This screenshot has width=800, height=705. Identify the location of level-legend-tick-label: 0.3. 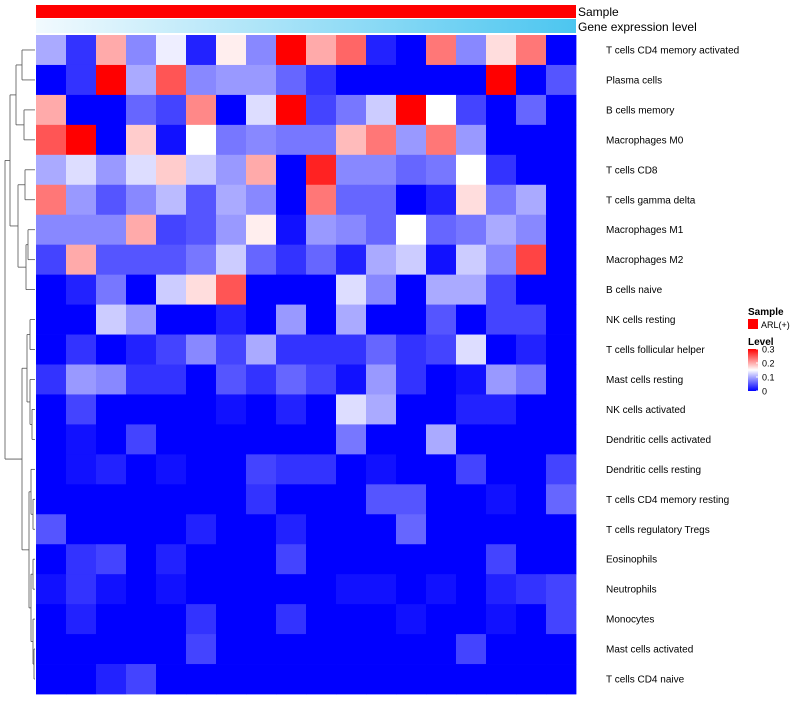
(768, 350).